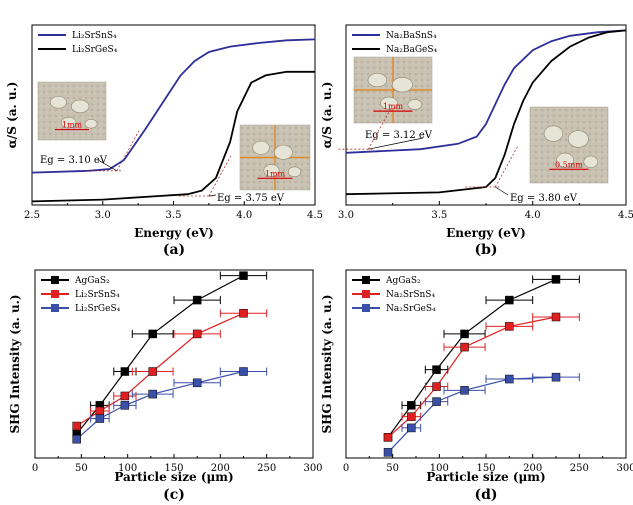 The image size is (633, 505). Describe the element at coordinates (174, 250) in the screenshot. I see `panel-a-label: (a)` at that location.